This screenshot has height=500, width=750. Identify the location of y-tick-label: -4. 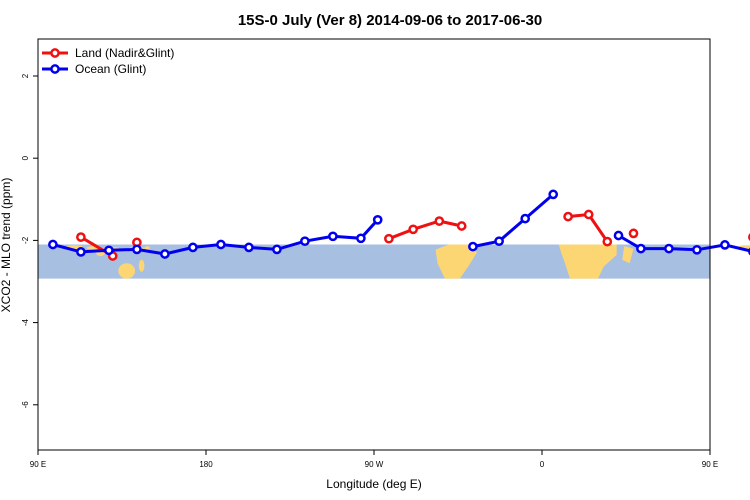
(25, 322).